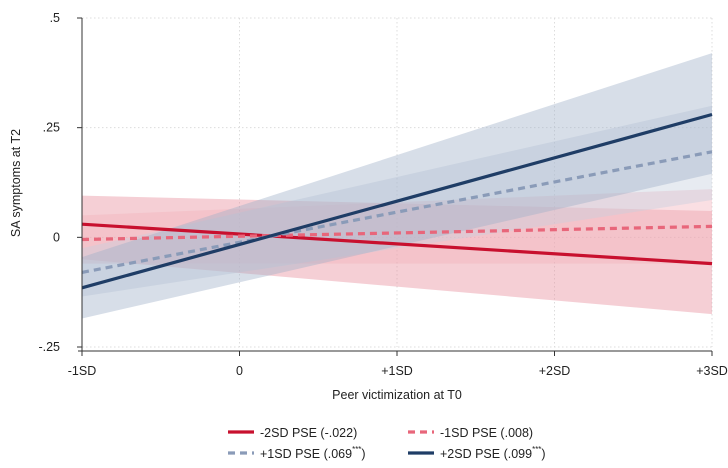 Image resolution: width=728 pixels, height=468 pixels. Describe the element at coordinates (313, 453) in the screenshot. I see `legend-label-3: +1SD PSE (.069***)` at that location.